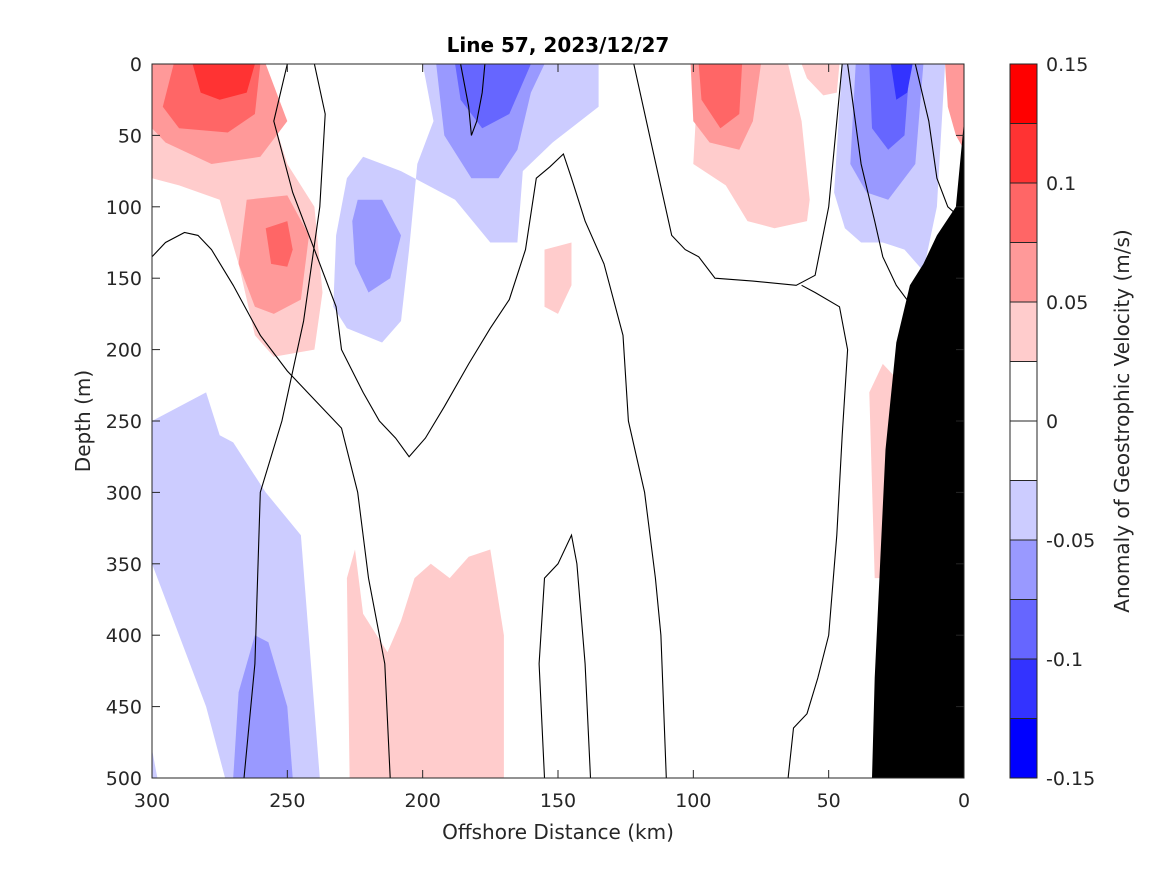  Describe the element at coordinates (829, 801) in the screenshot. I see `x-tick-label: 50` at that location.